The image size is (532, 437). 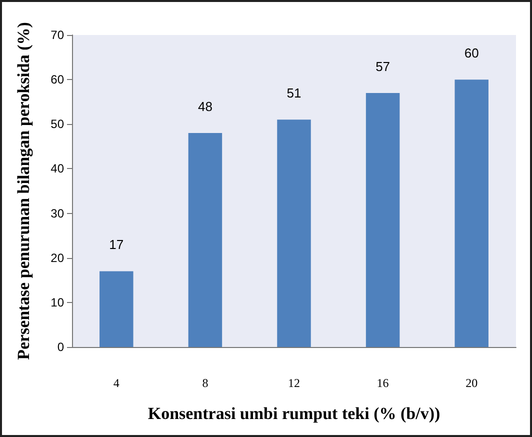 I want to click on y-tick-label: 20, so click(x=57, y=257).